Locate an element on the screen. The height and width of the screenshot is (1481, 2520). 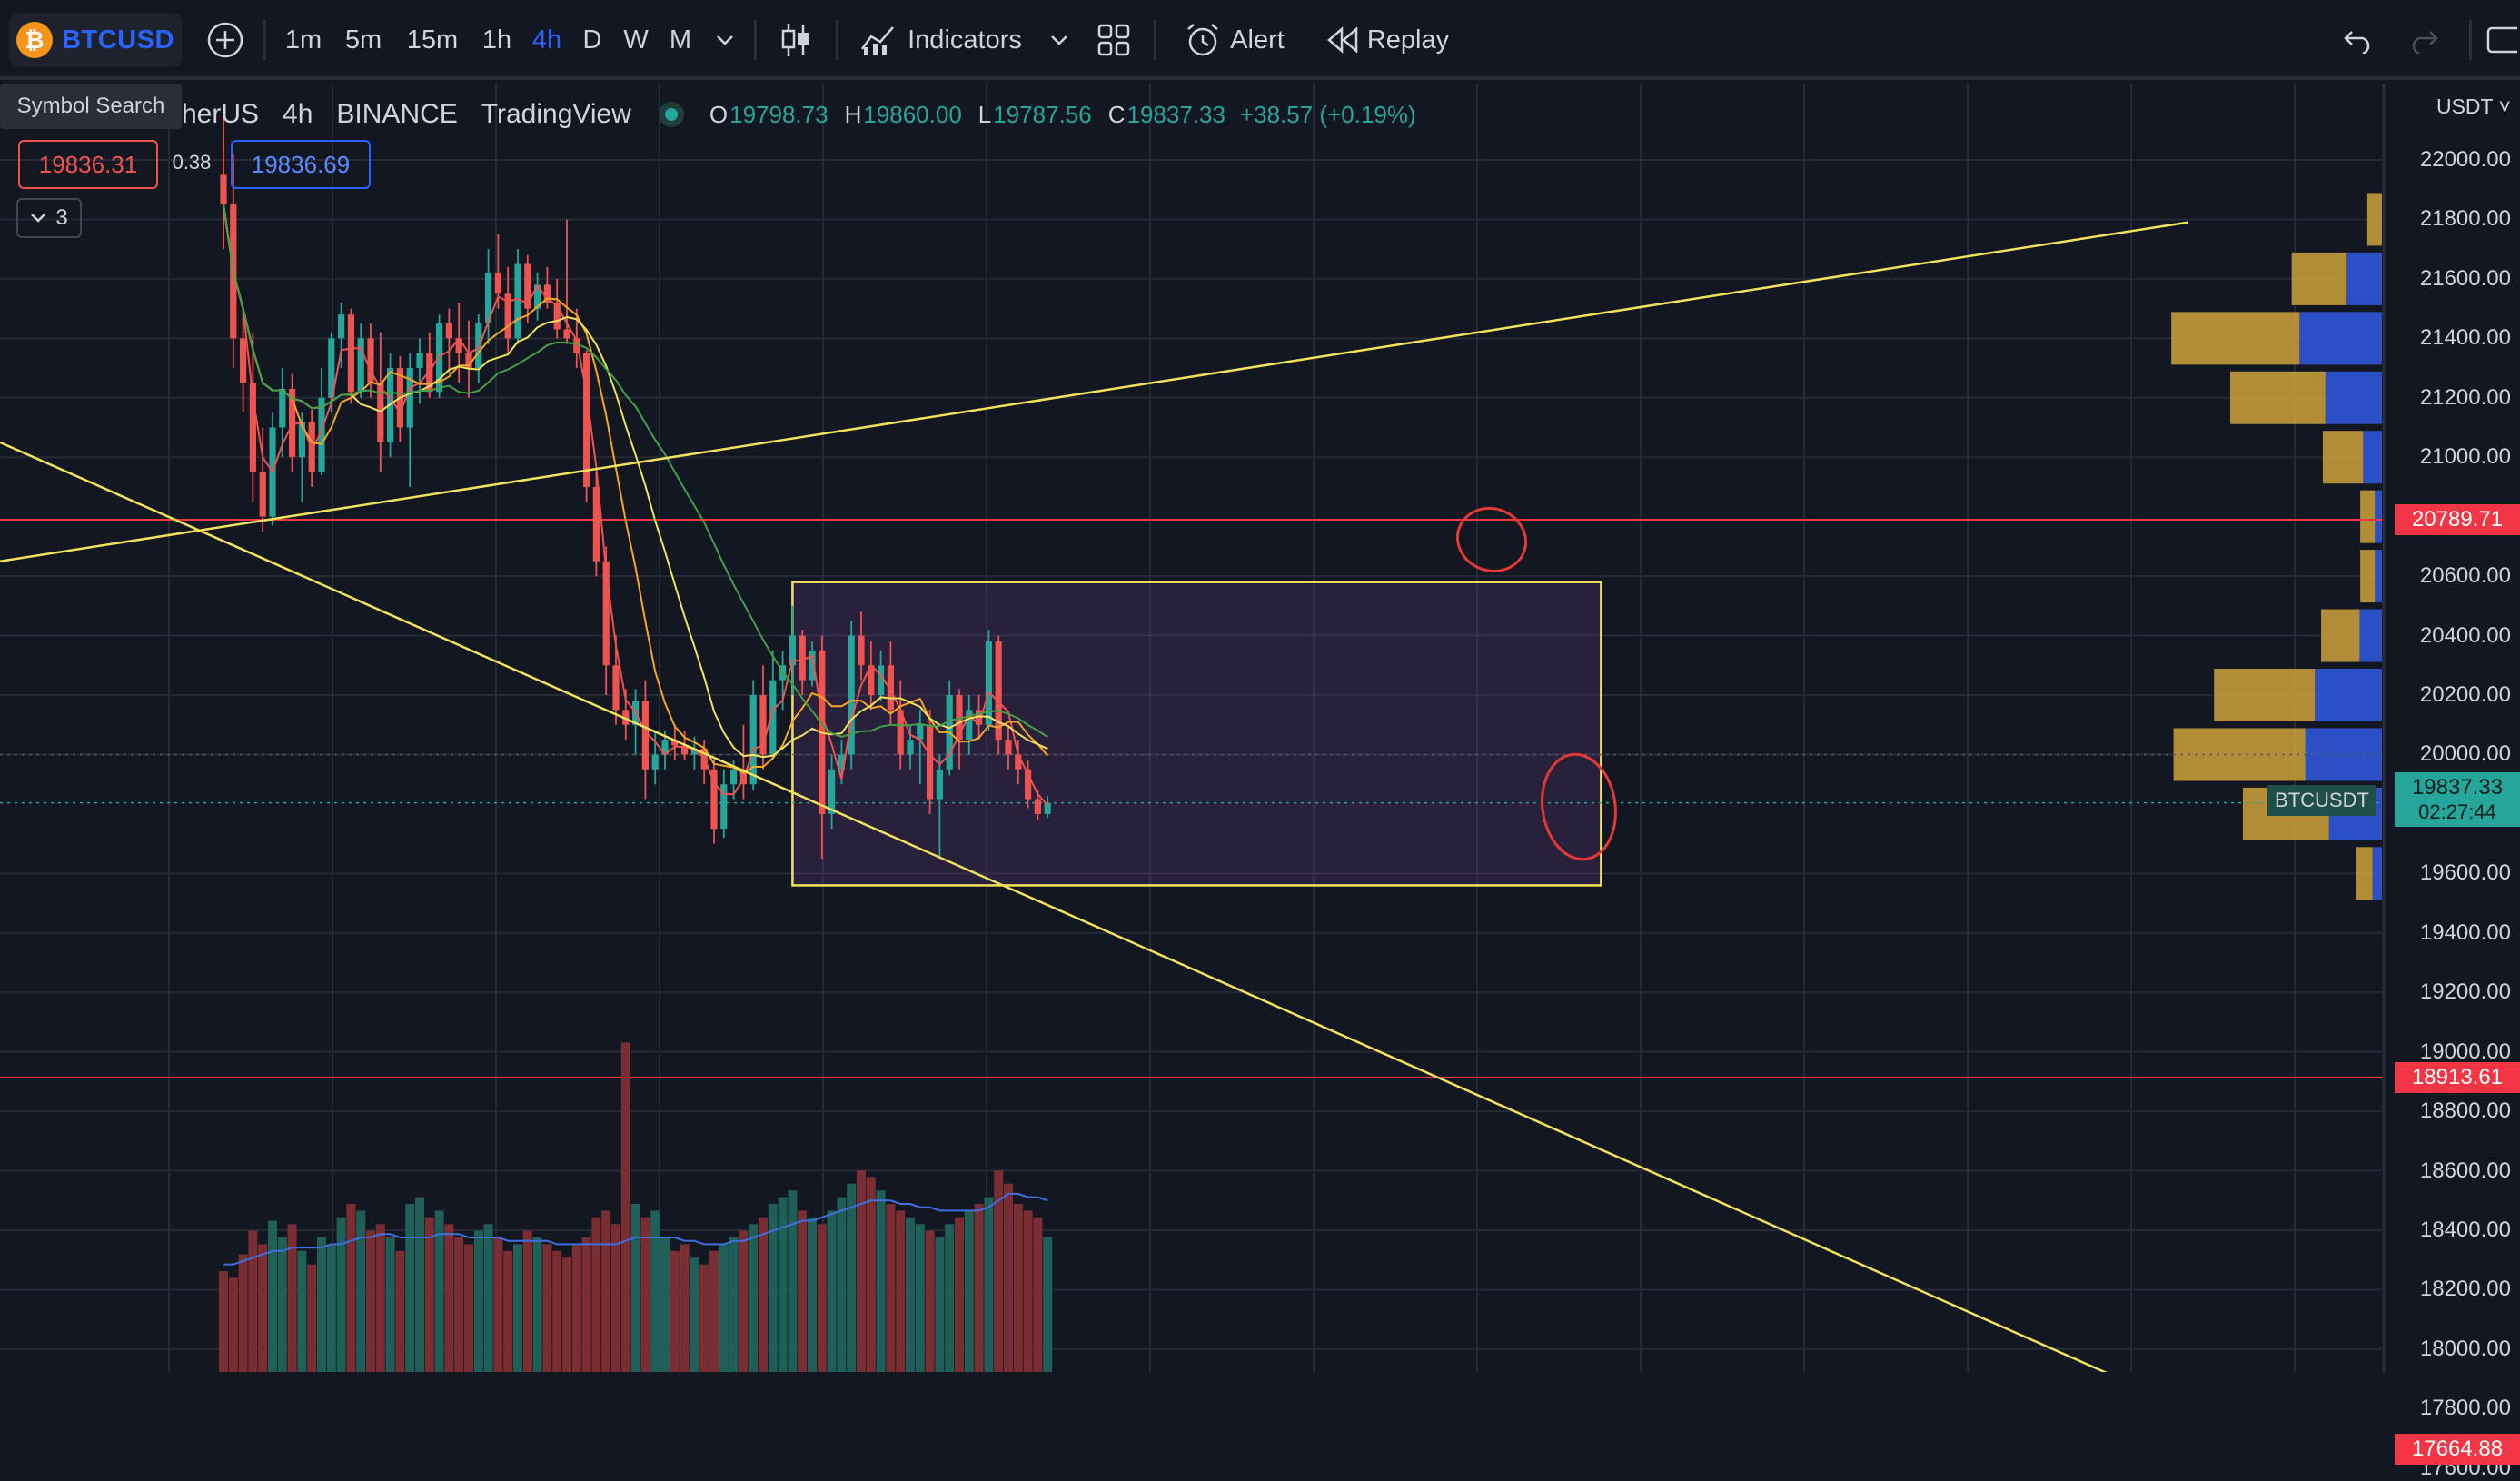
annotation-ellipse is located at coordinates (1491, 539).